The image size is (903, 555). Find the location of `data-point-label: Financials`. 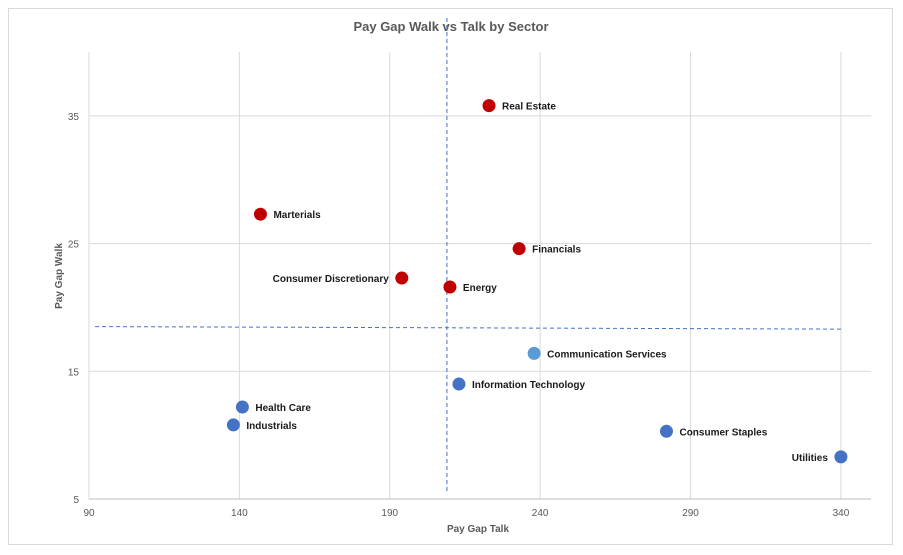

data-point-label: Financials is located at coordinates (556, 250).